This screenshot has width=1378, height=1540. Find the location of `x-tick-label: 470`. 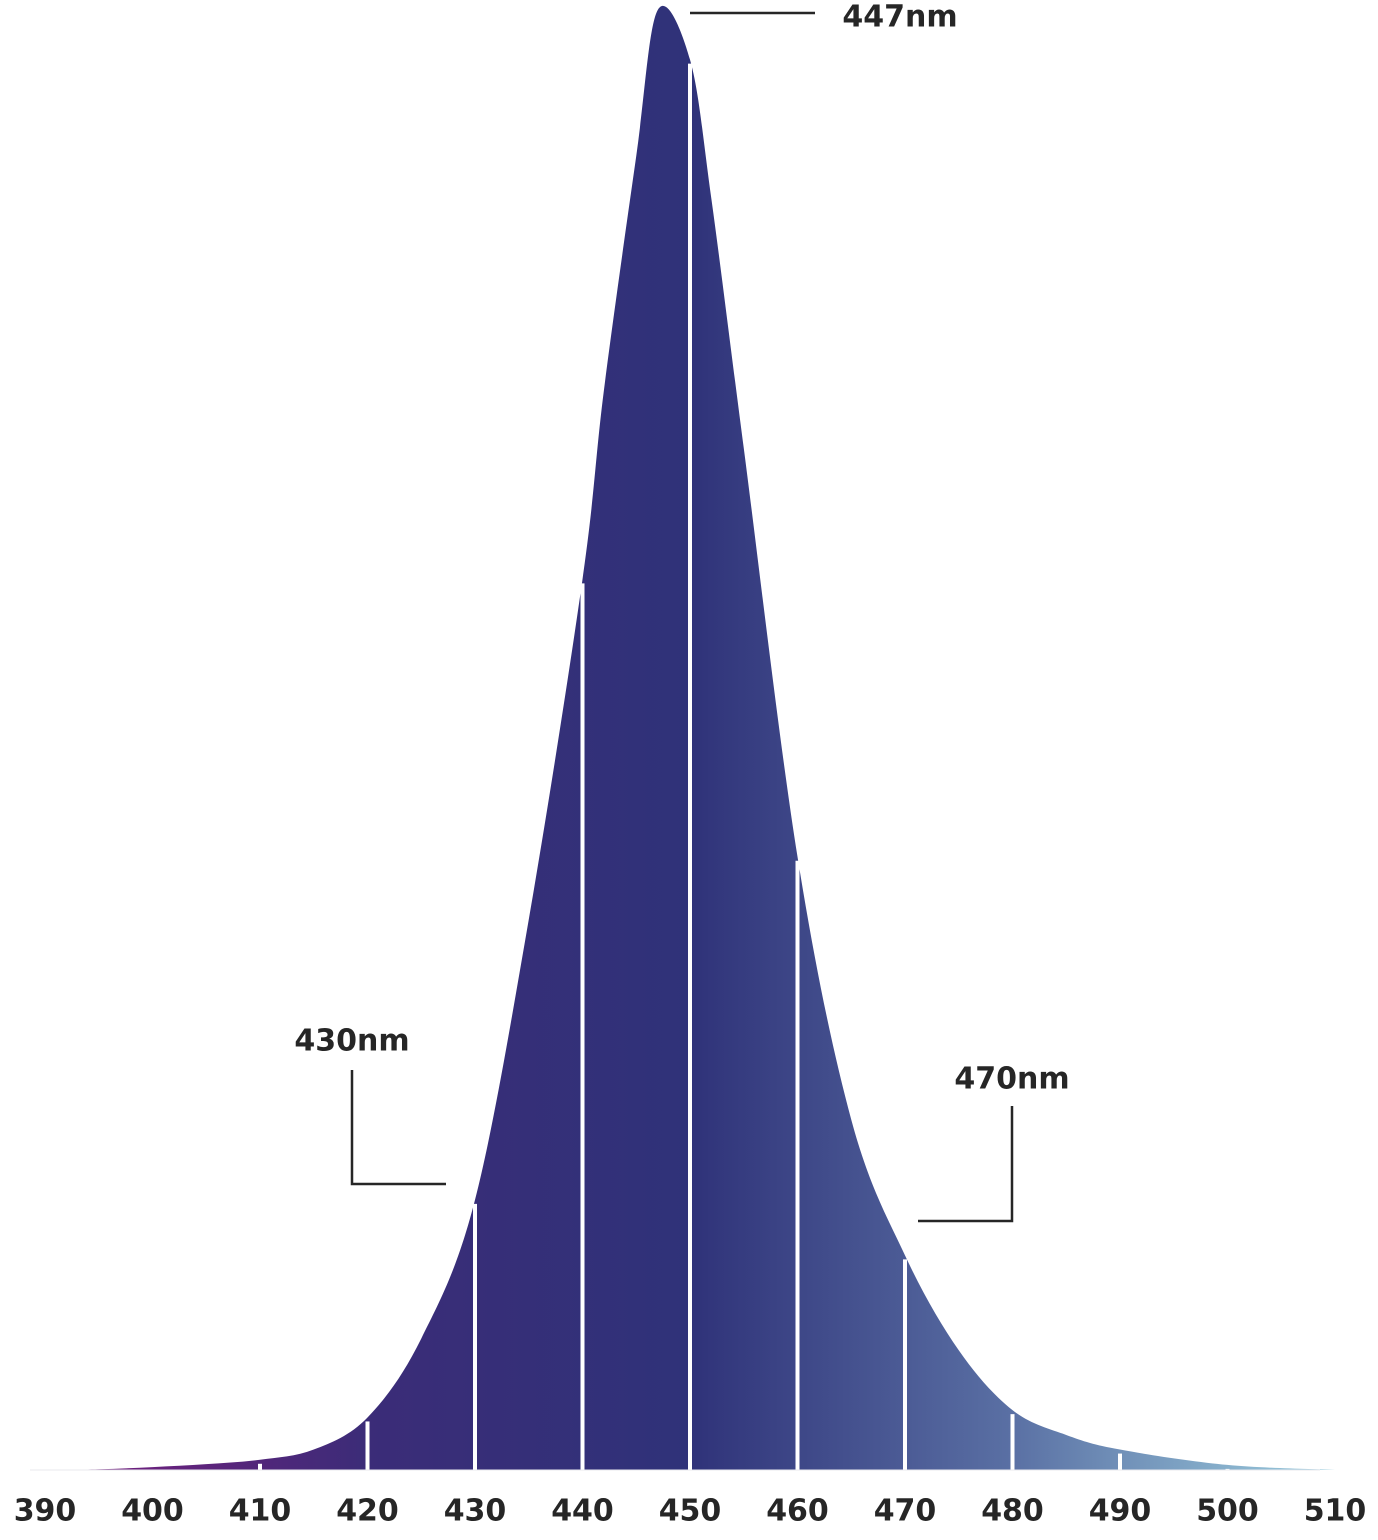

x-tick-label: 470 is located at coordinates (905, 1511).